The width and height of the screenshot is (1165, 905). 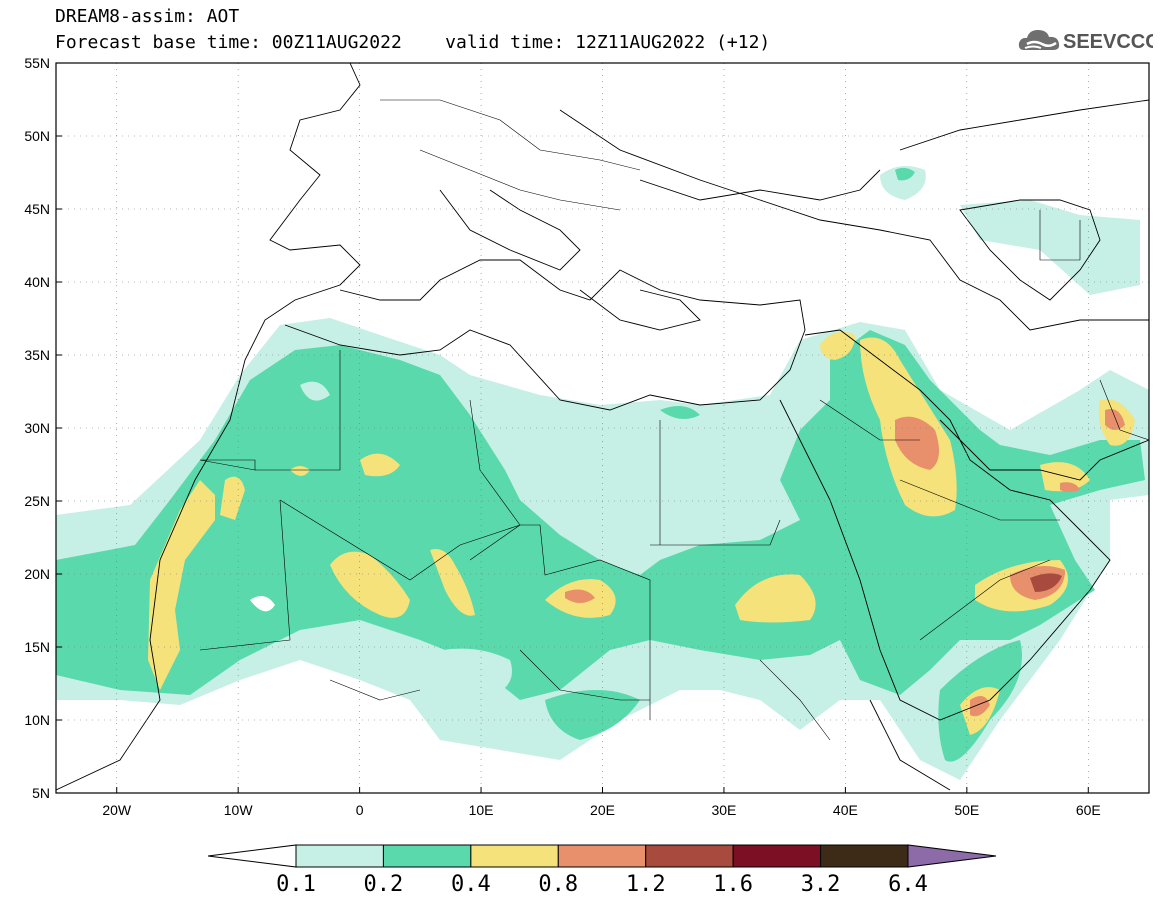 I want to click on seevccc-logo: SEEVCCC, so click(x=1085, y=41).